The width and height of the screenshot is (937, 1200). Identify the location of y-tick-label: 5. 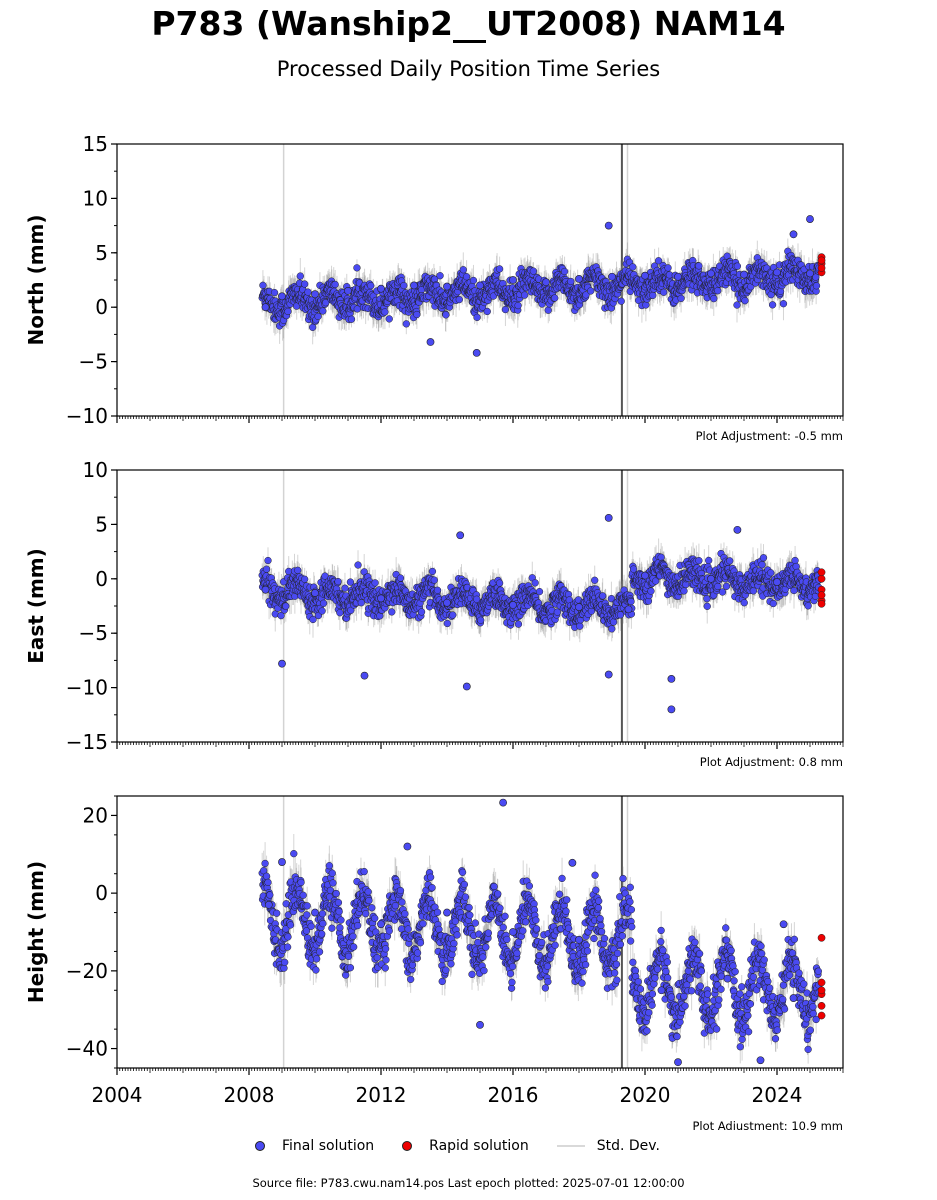
(101, 253).